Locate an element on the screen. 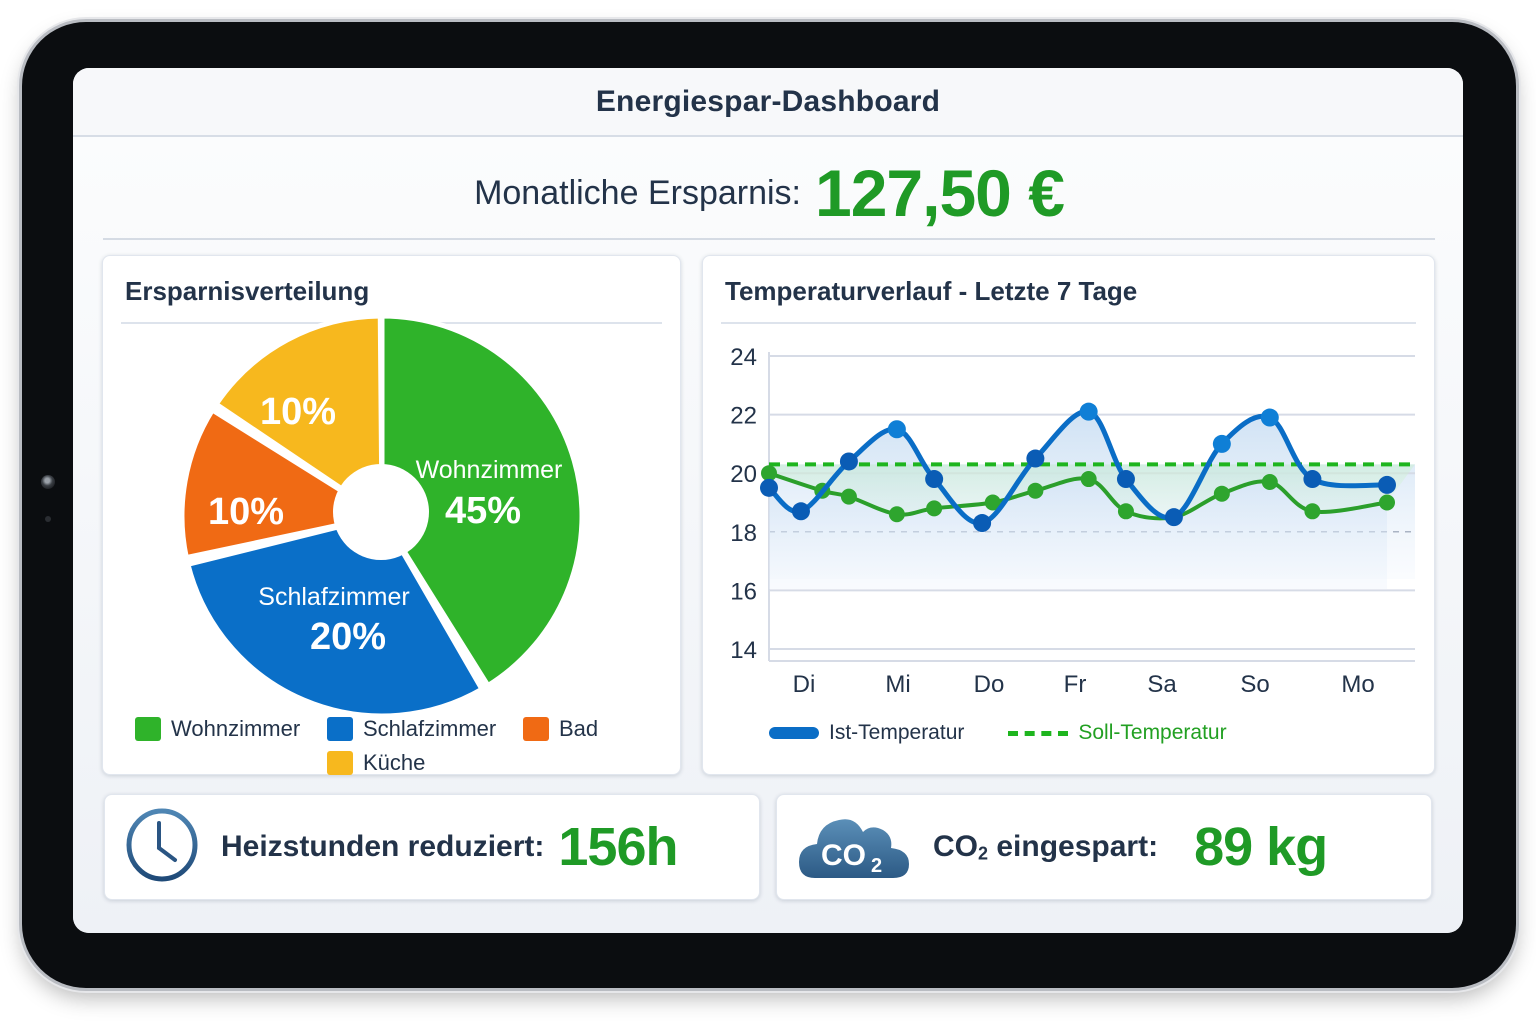 The width and height of the screenshot is (1536, 1024). heating-hours-label: Heizstunden reduziert: is located at coordinates (383, 846).